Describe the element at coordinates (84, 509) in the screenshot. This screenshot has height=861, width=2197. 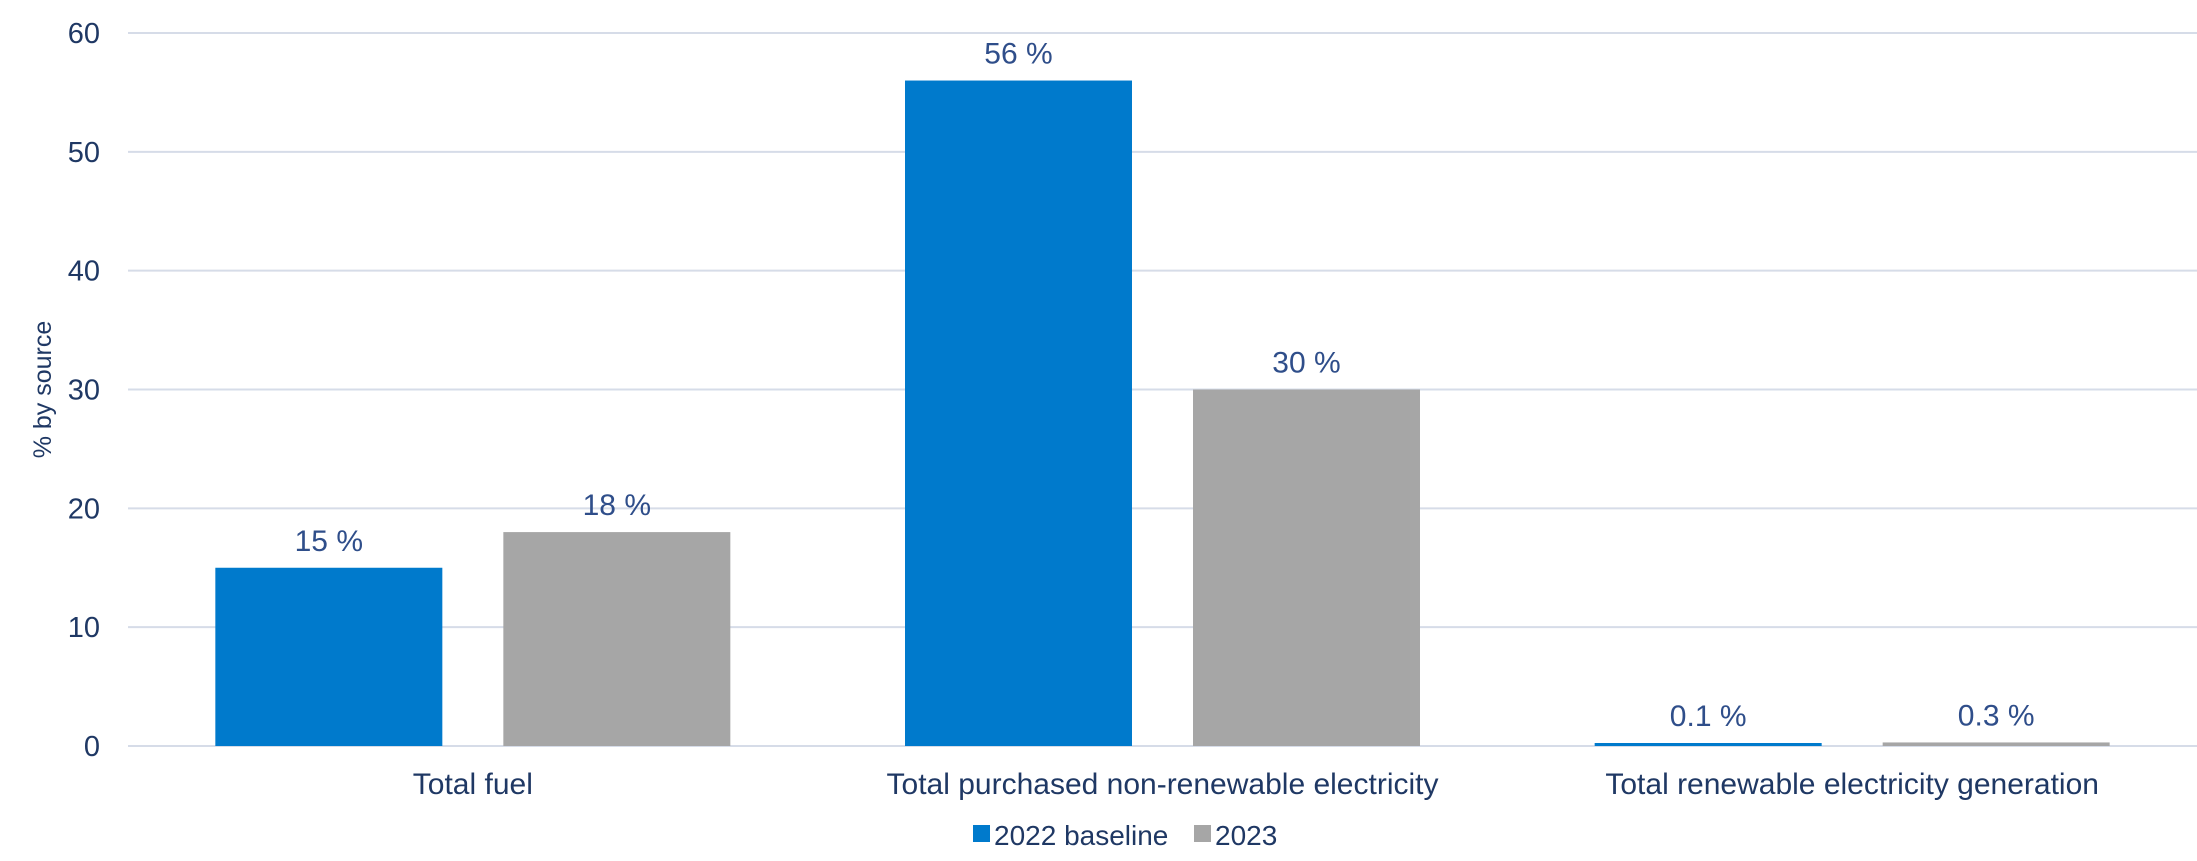
I see `y-tick-label: 20` at that location.